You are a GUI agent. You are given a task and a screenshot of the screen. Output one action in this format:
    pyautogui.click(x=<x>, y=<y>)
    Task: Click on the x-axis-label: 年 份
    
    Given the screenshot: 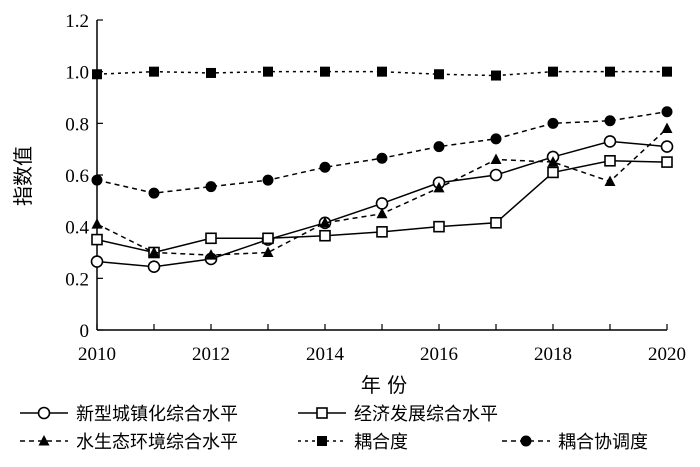 What is the action you would take?
    pyautogui.click(x=384, y=385)
    